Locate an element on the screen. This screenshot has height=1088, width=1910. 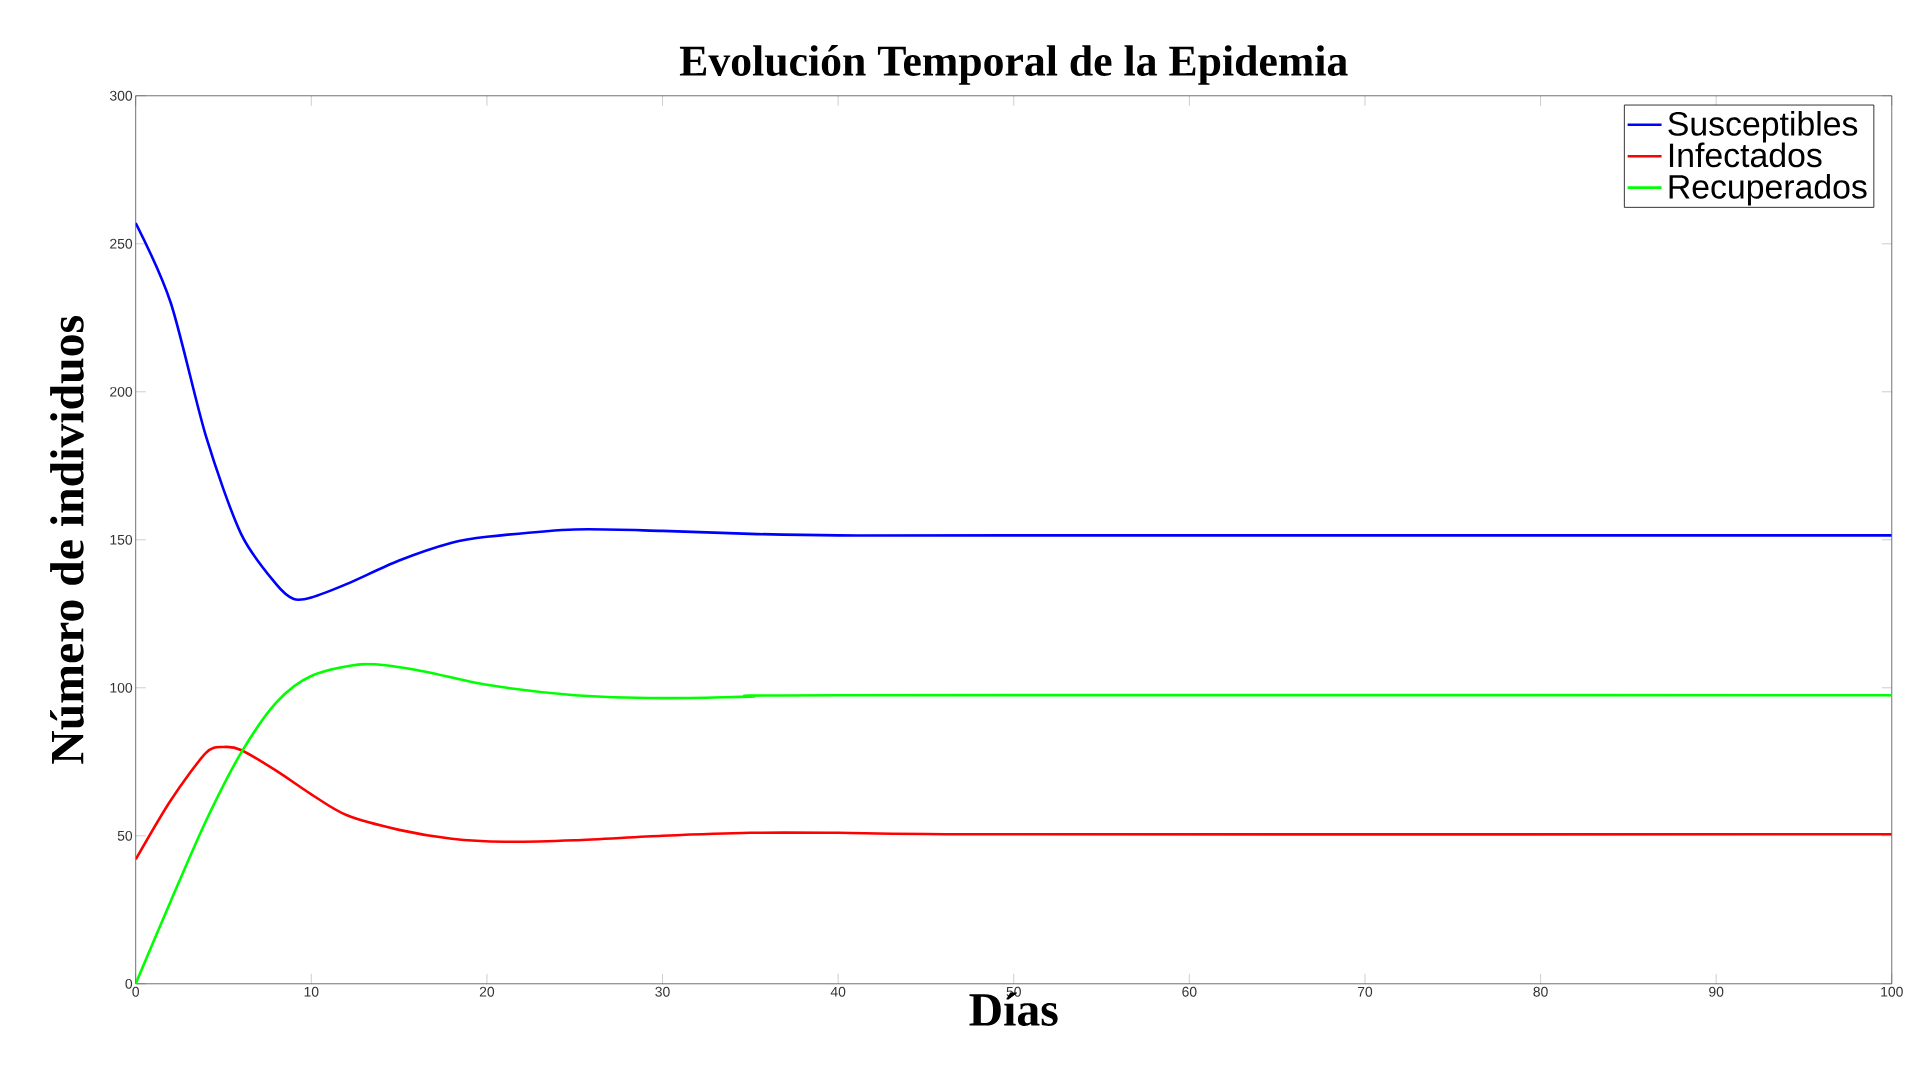
x-axis-title: Días is located at coordinates (1013, 1009).